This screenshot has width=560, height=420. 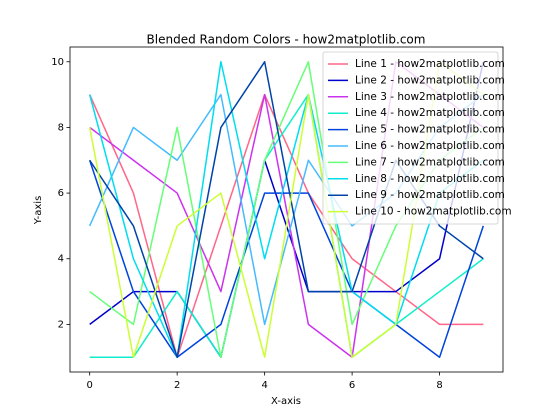 What do you see at coordinates (430, 80) in the screenshot?
I see `legend-label: Line 2 - how2matplotlib.com` at bounding box center [430, 80].